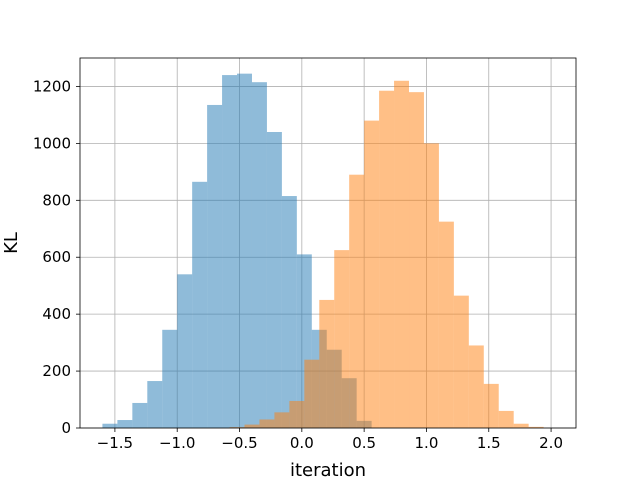  What do you see at coordinates (364, 443) in the screenshot?
I see `x-tick-label: 0.5` at bounding box center [364, 443].